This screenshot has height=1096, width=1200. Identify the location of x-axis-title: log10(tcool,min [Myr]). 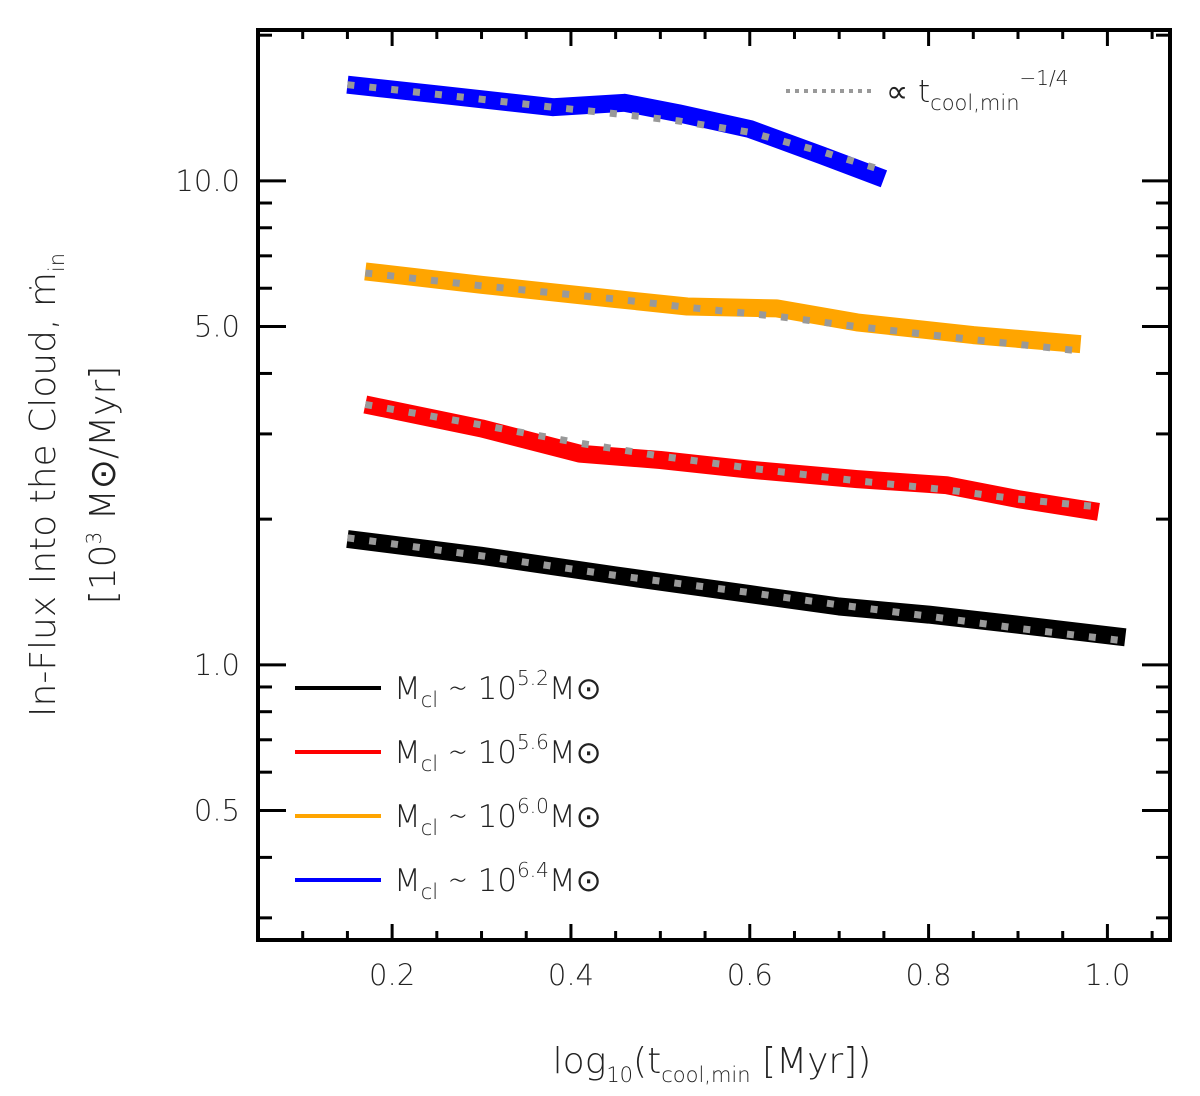
(712, 1064).